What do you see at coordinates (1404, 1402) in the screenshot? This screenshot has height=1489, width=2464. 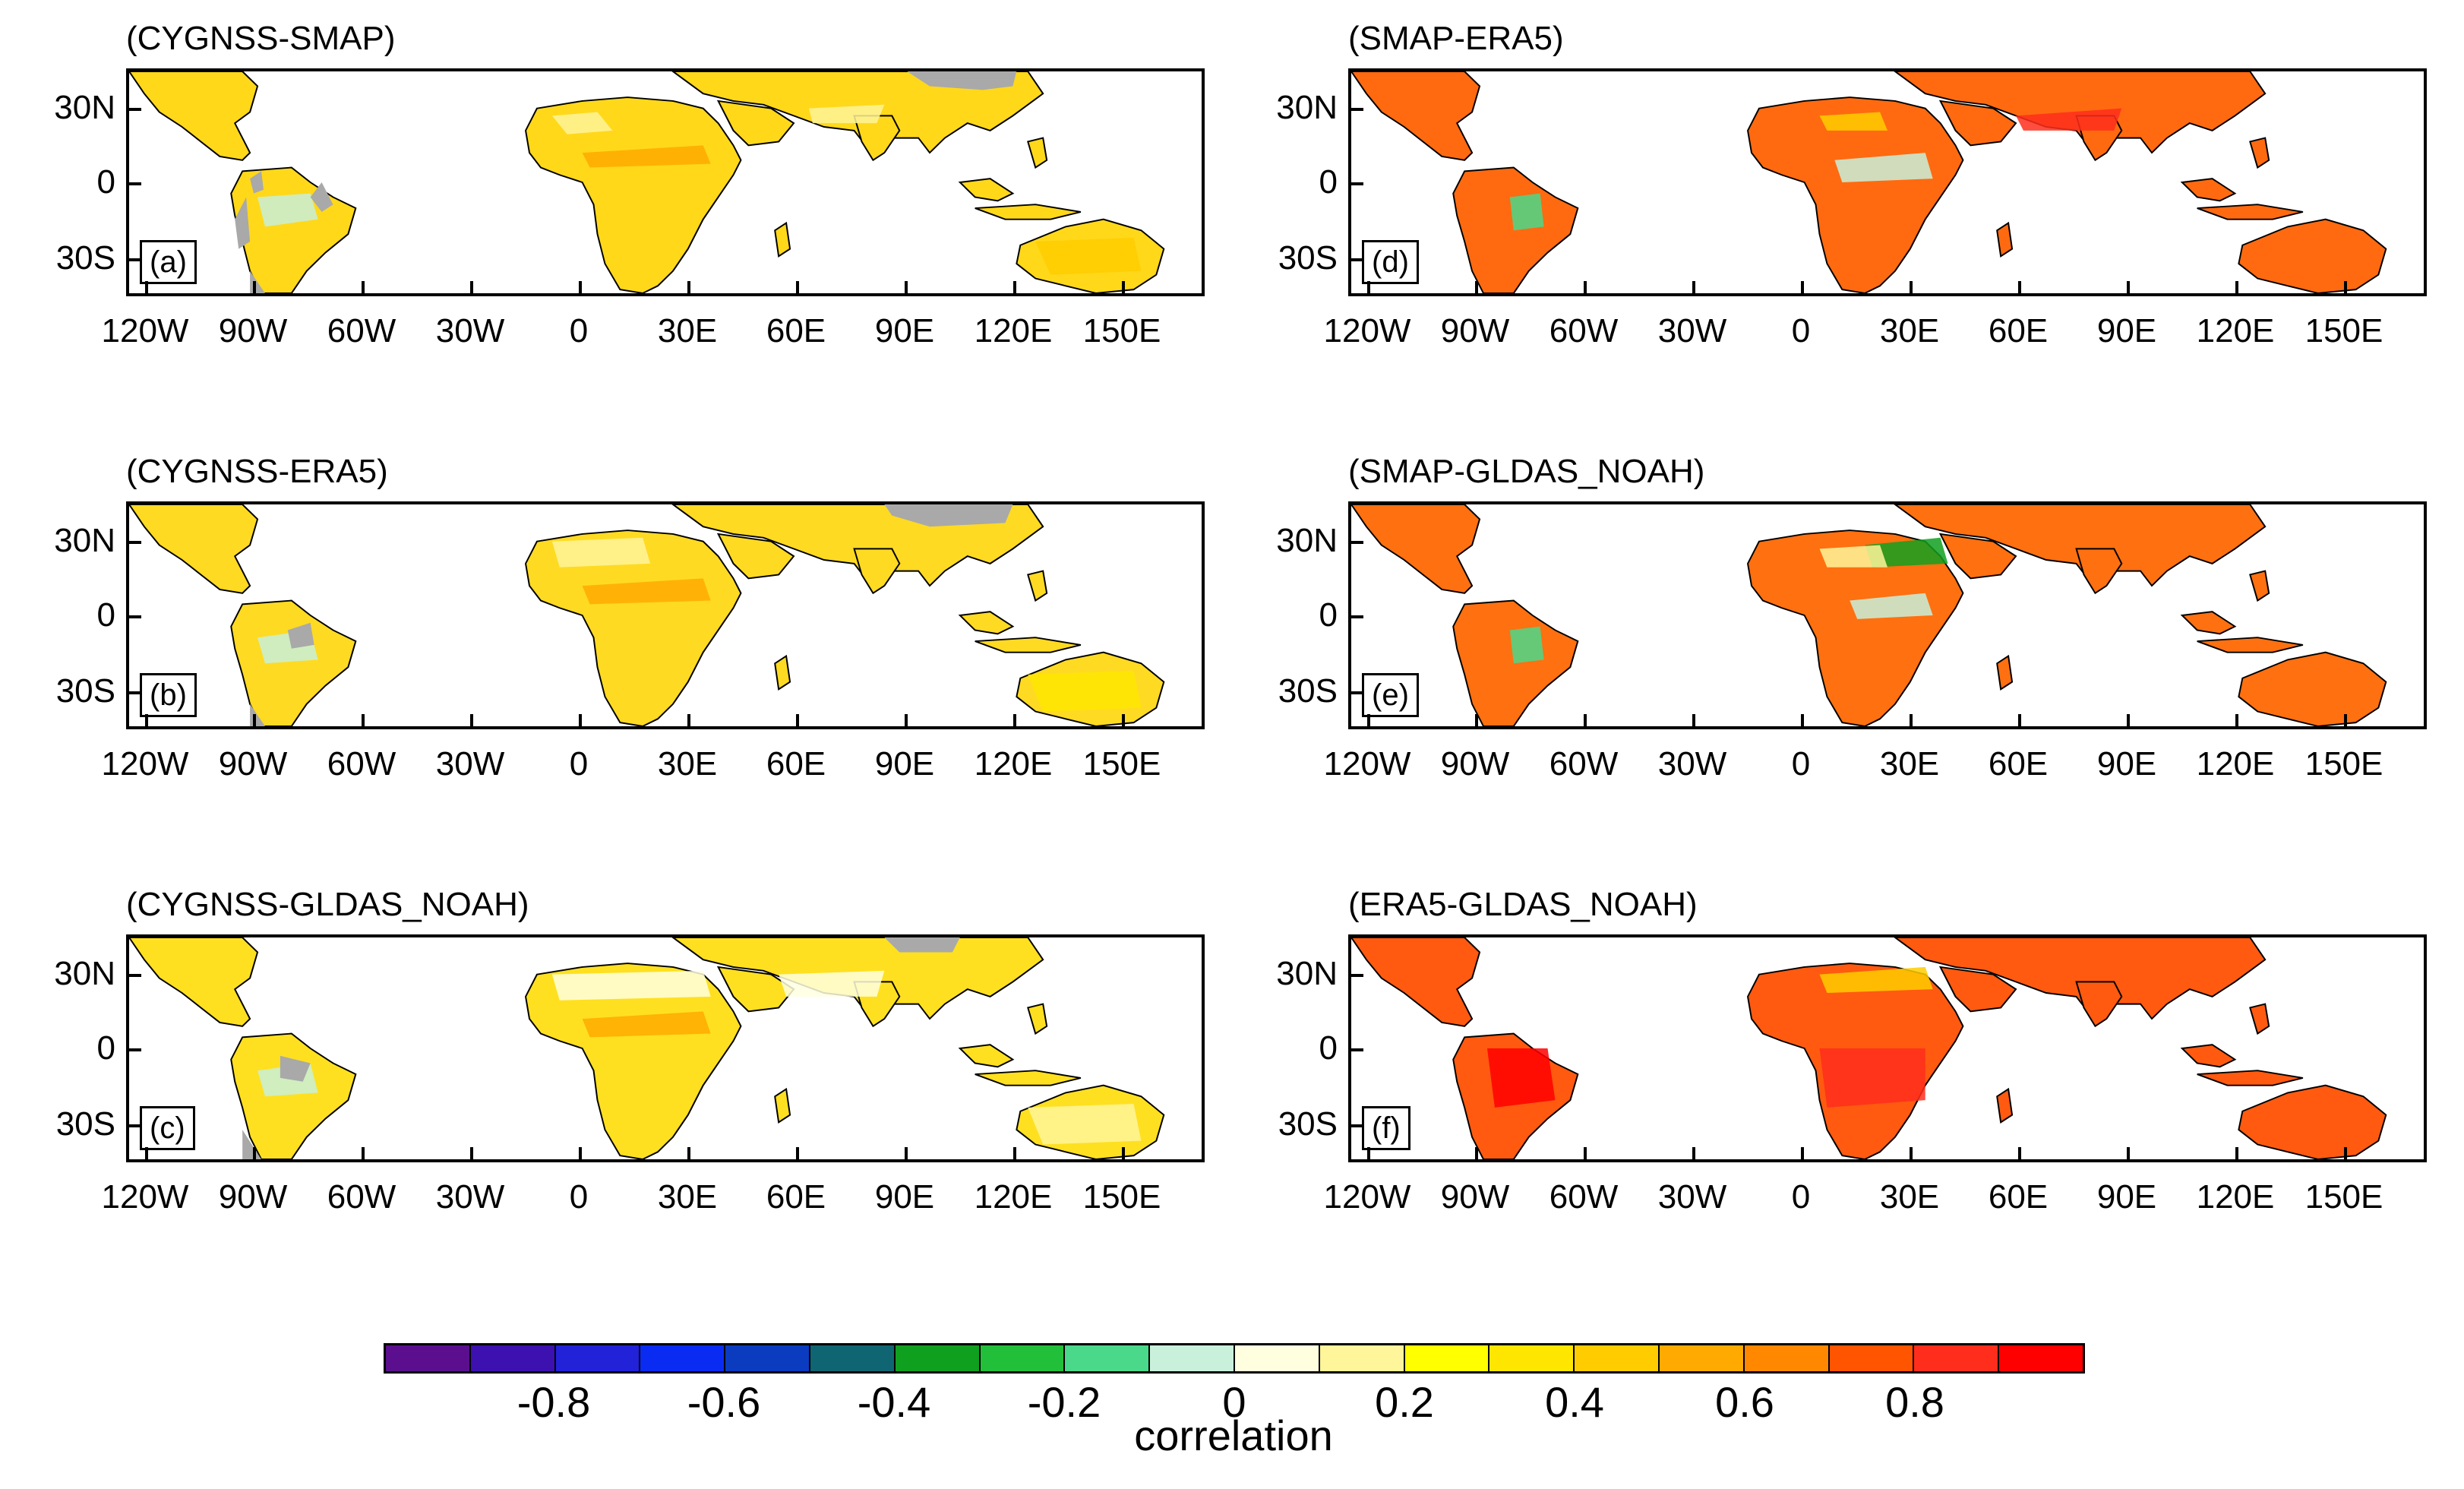 I see `colorbar-tick-label: 0.2` at bounding box center [1404, 1402].